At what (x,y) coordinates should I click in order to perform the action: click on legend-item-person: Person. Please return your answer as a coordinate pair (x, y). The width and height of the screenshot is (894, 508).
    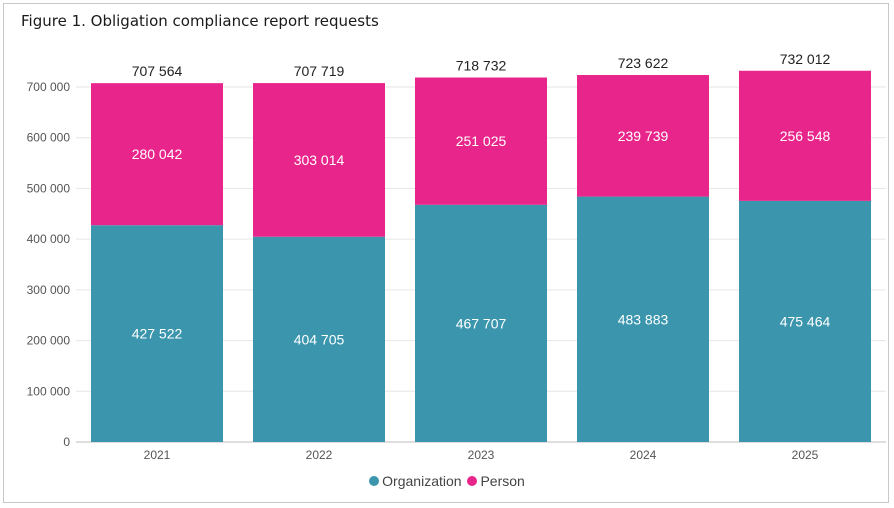
    Looking at the image, I should click on (496, 481).